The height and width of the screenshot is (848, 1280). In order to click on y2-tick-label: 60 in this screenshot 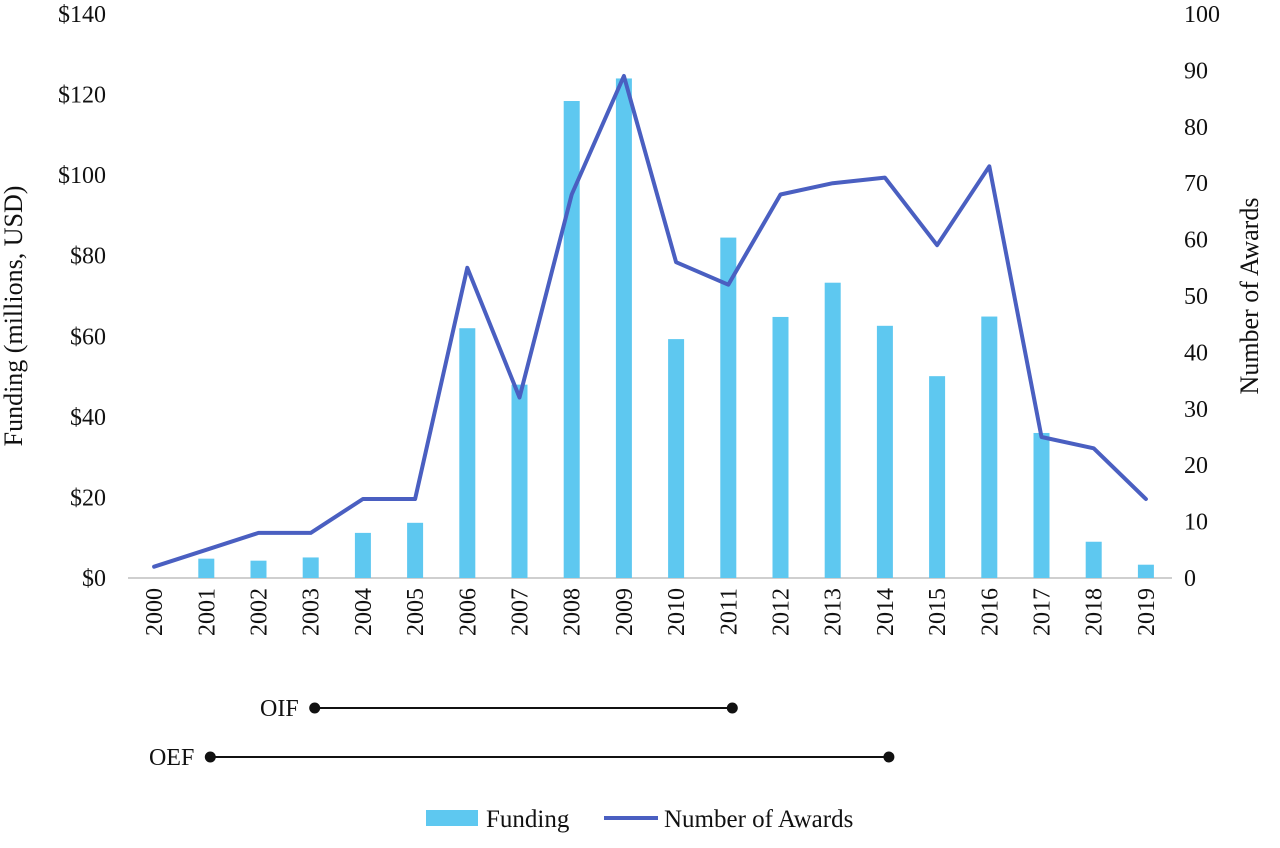, I will do `click(1196, 241)`.